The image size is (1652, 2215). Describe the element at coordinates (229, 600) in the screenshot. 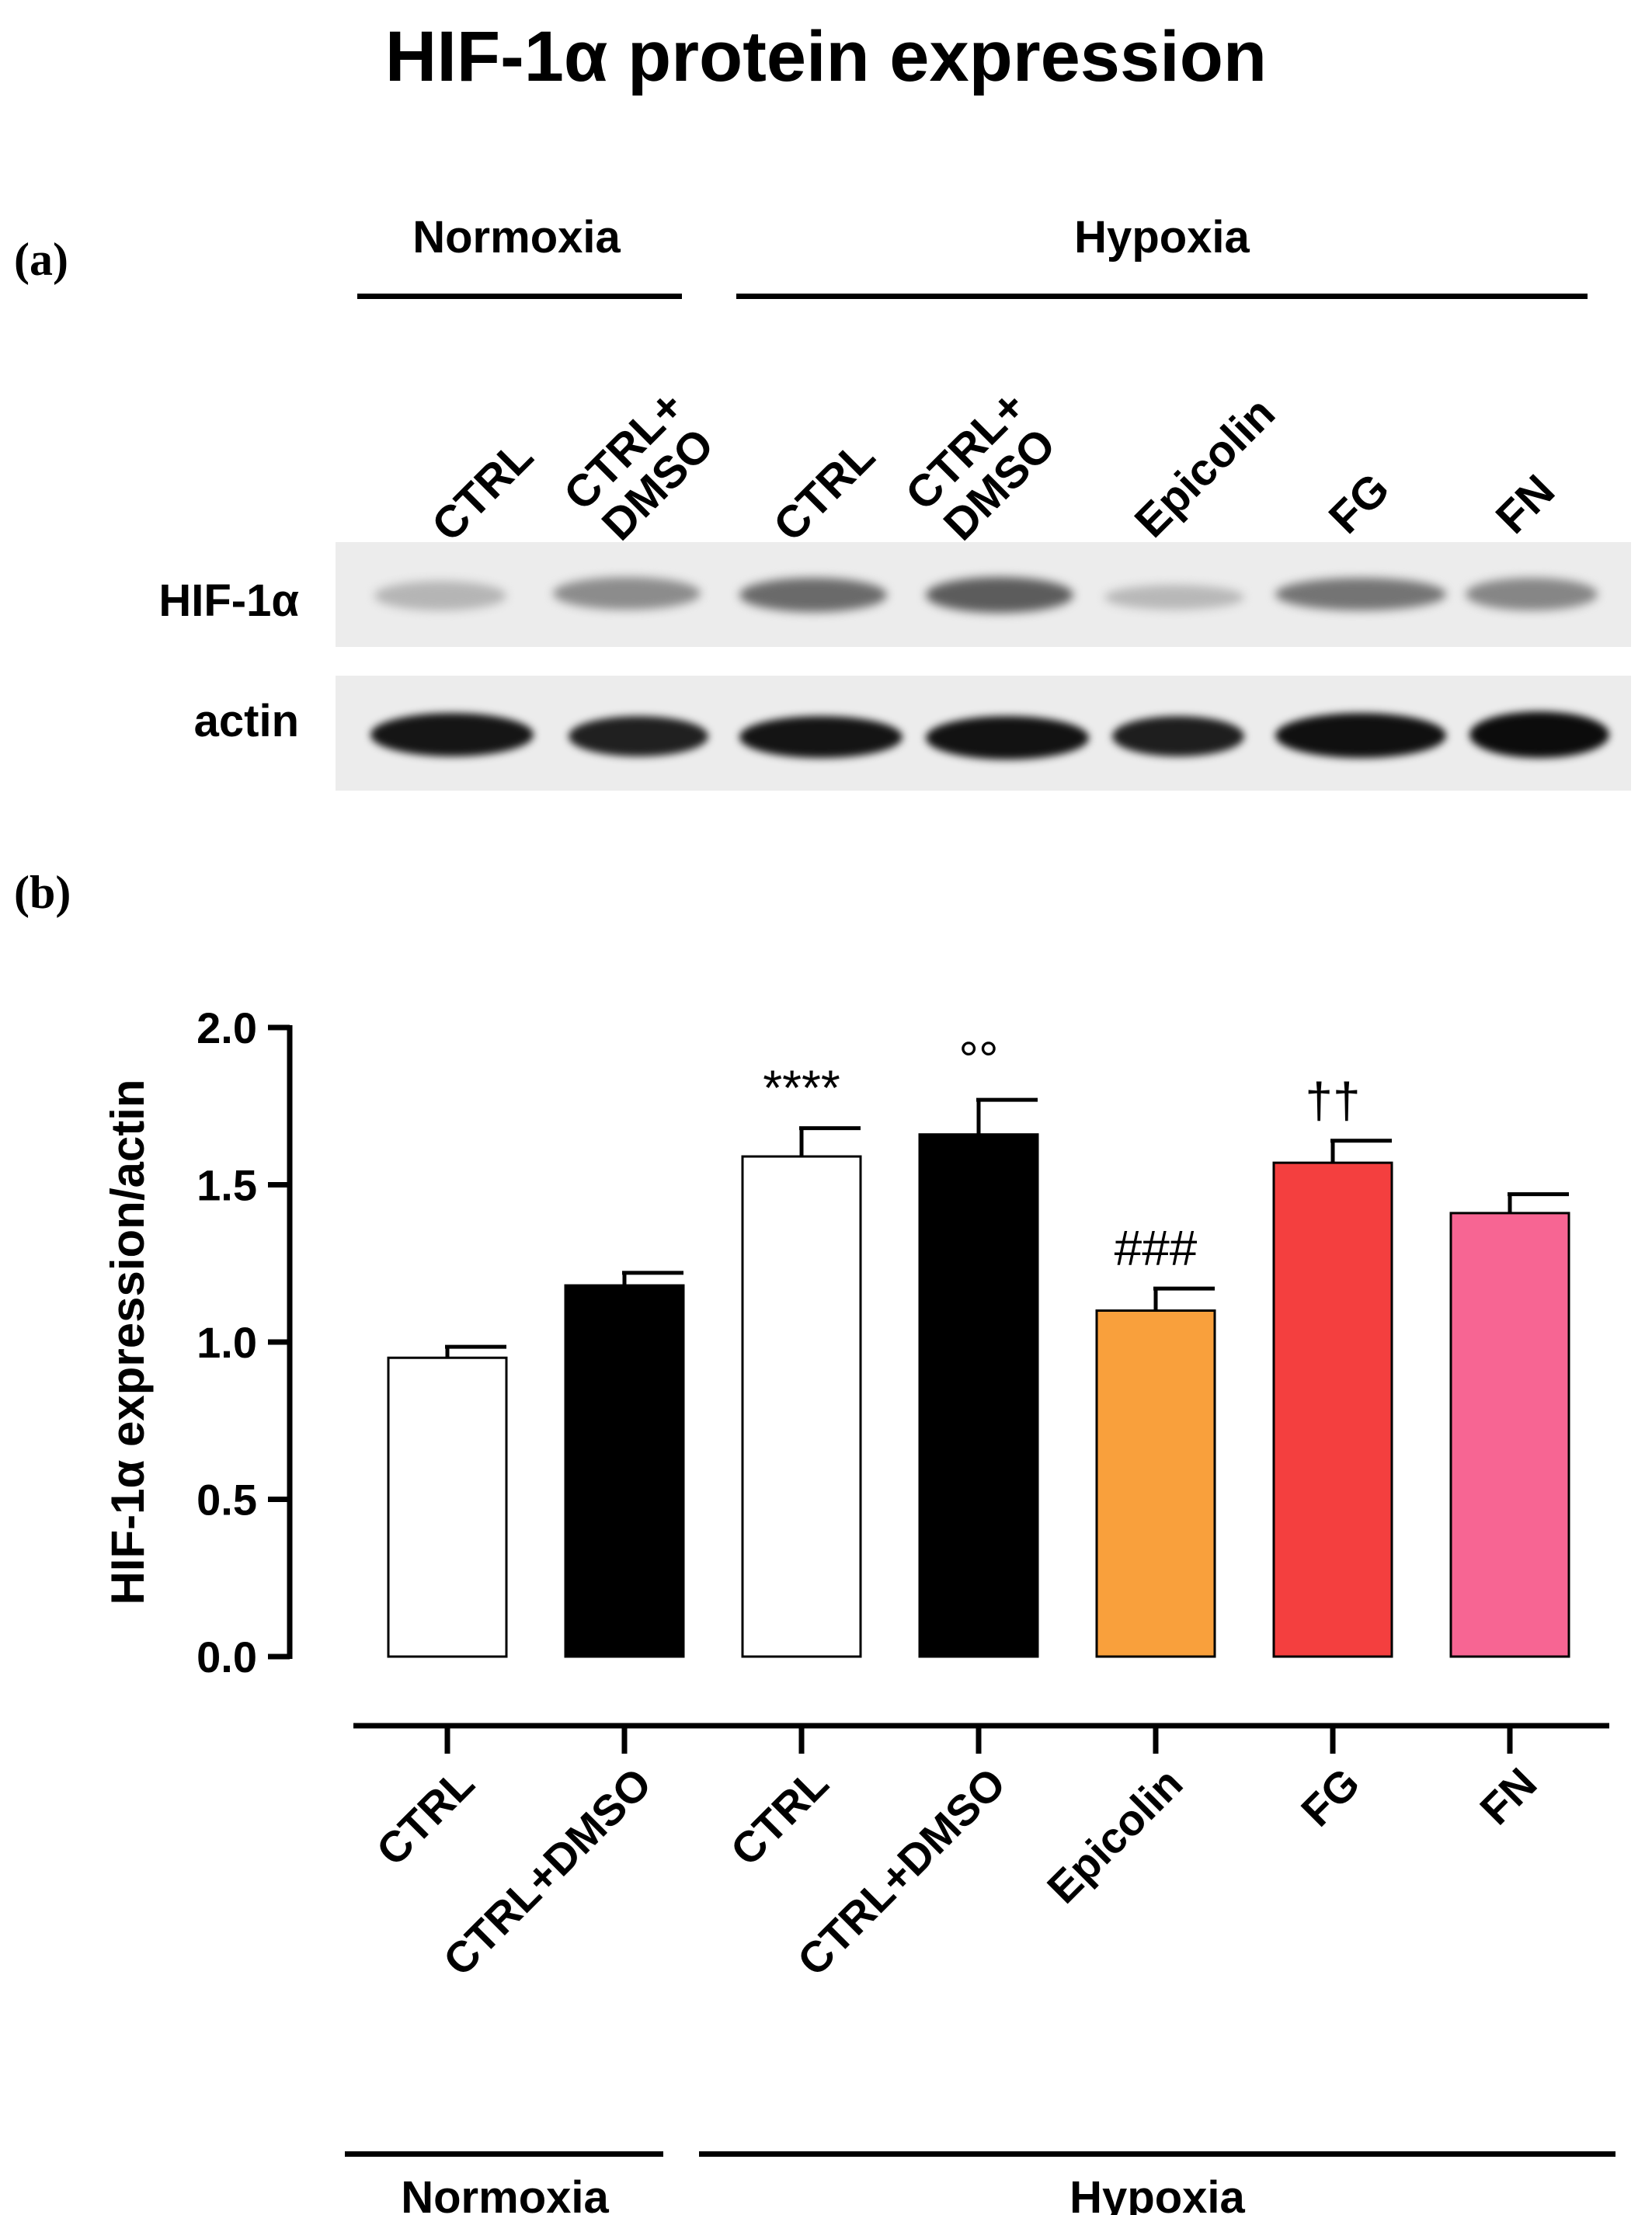

I see `blot-row-label-hif: HIF-1α` at that location.